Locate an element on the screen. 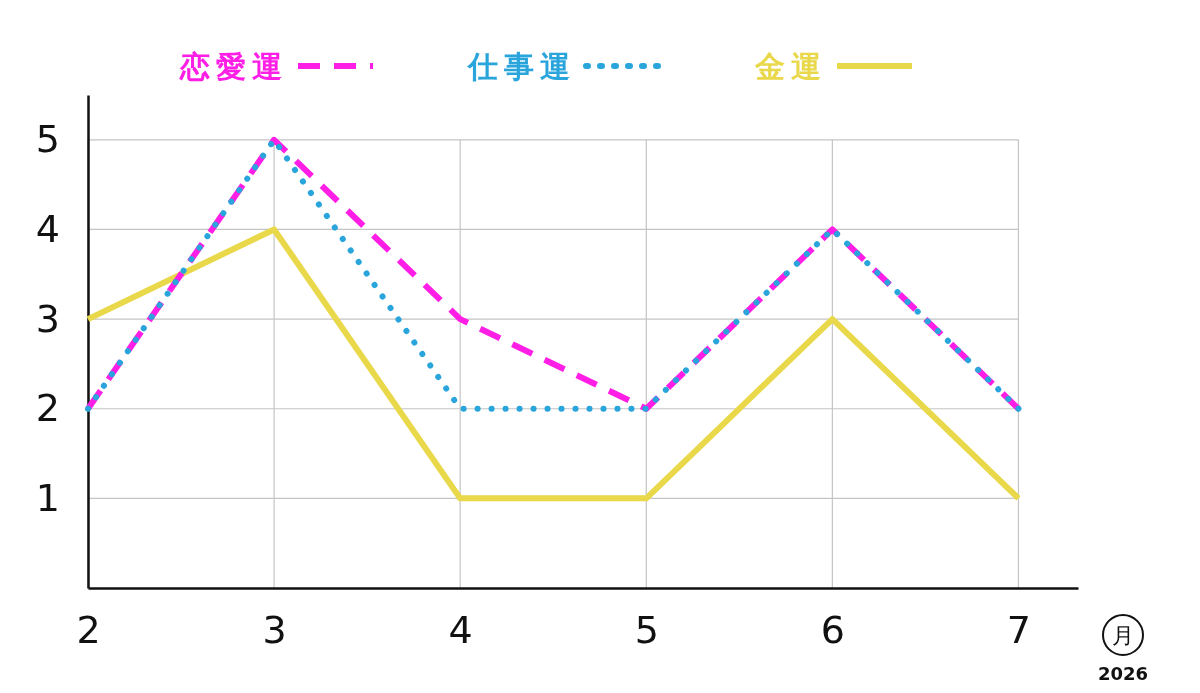 This screenshot has height=693, width=1200. legend-label: 仕事運 is located at coordinates (521, 66).